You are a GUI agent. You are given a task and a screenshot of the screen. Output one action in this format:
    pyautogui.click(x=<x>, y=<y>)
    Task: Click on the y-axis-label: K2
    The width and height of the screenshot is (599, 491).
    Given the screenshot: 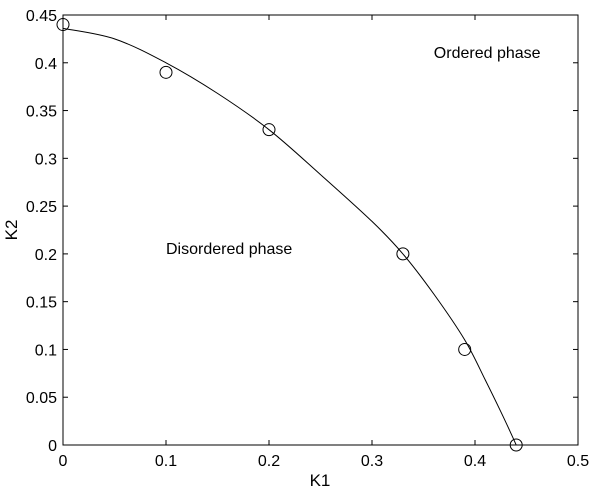 What is the action you would take?
    pyautogui.click(x=11, y=230)
    